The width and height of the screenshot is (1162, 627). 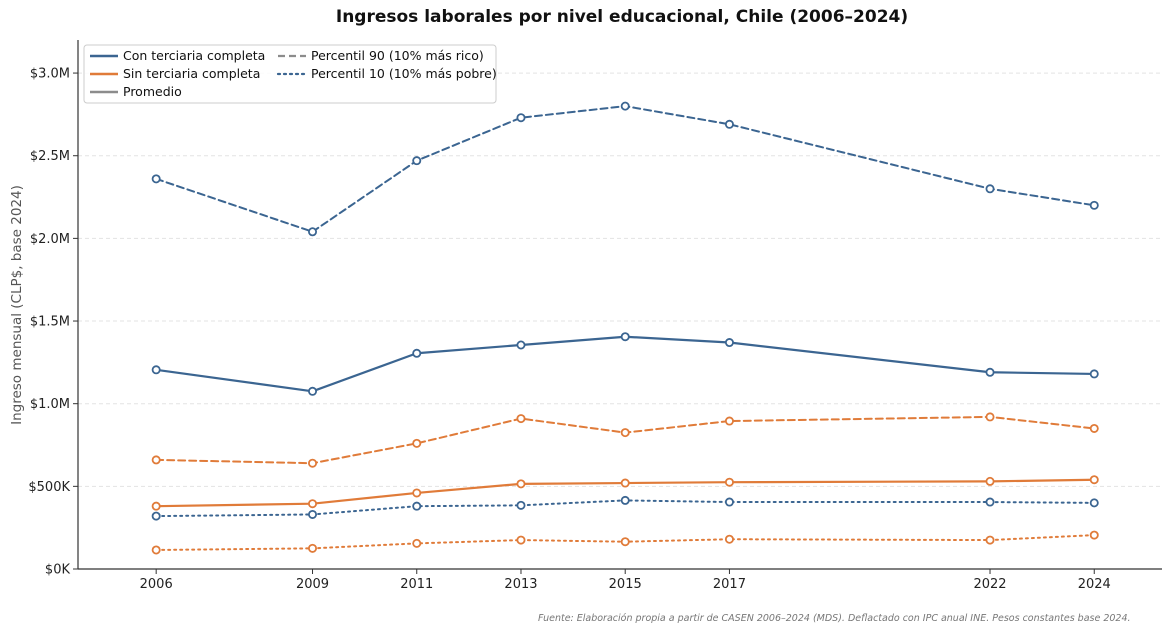 I want to click on y-tick-label: $0K, so click(x=58, y=570).